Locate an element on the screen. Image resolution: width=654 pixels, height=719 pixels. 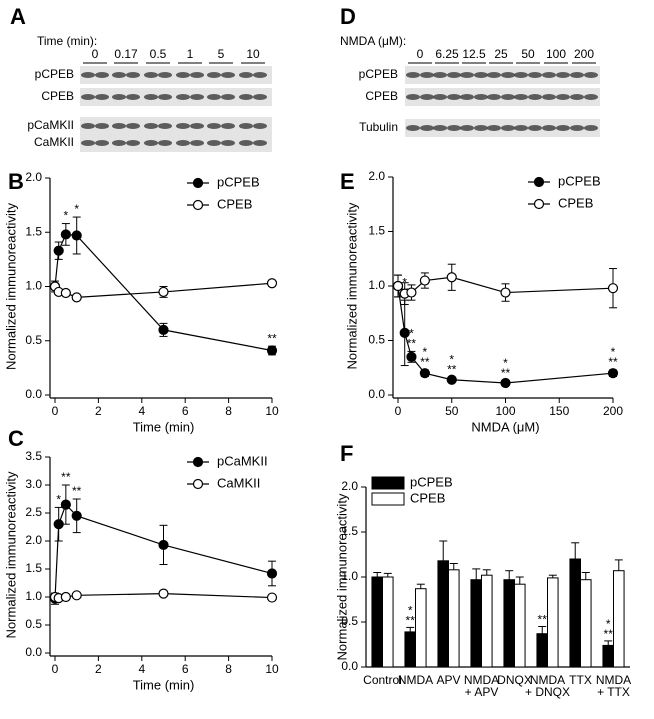
x-tick-label: 4 is located at coordinates (141, 411).